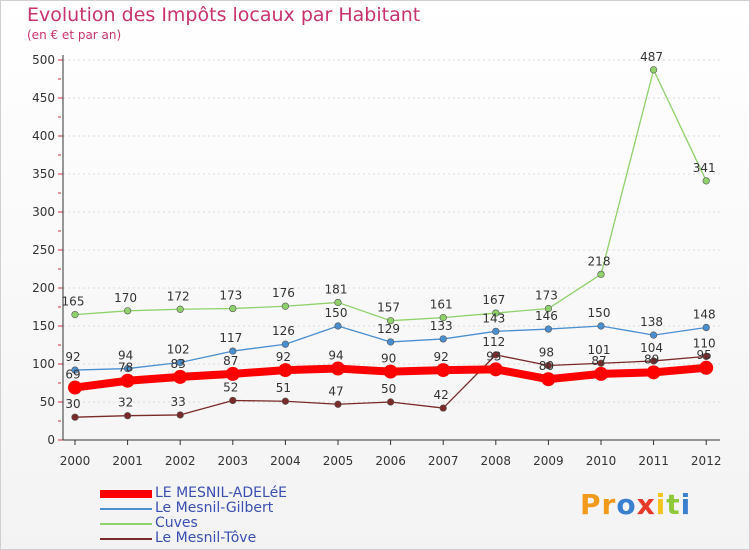 The width and height of the screenshot is (750, 550). Describe the element at coordinates (609, 504) in the screenshot. I see `logo-letter: r` at that location.